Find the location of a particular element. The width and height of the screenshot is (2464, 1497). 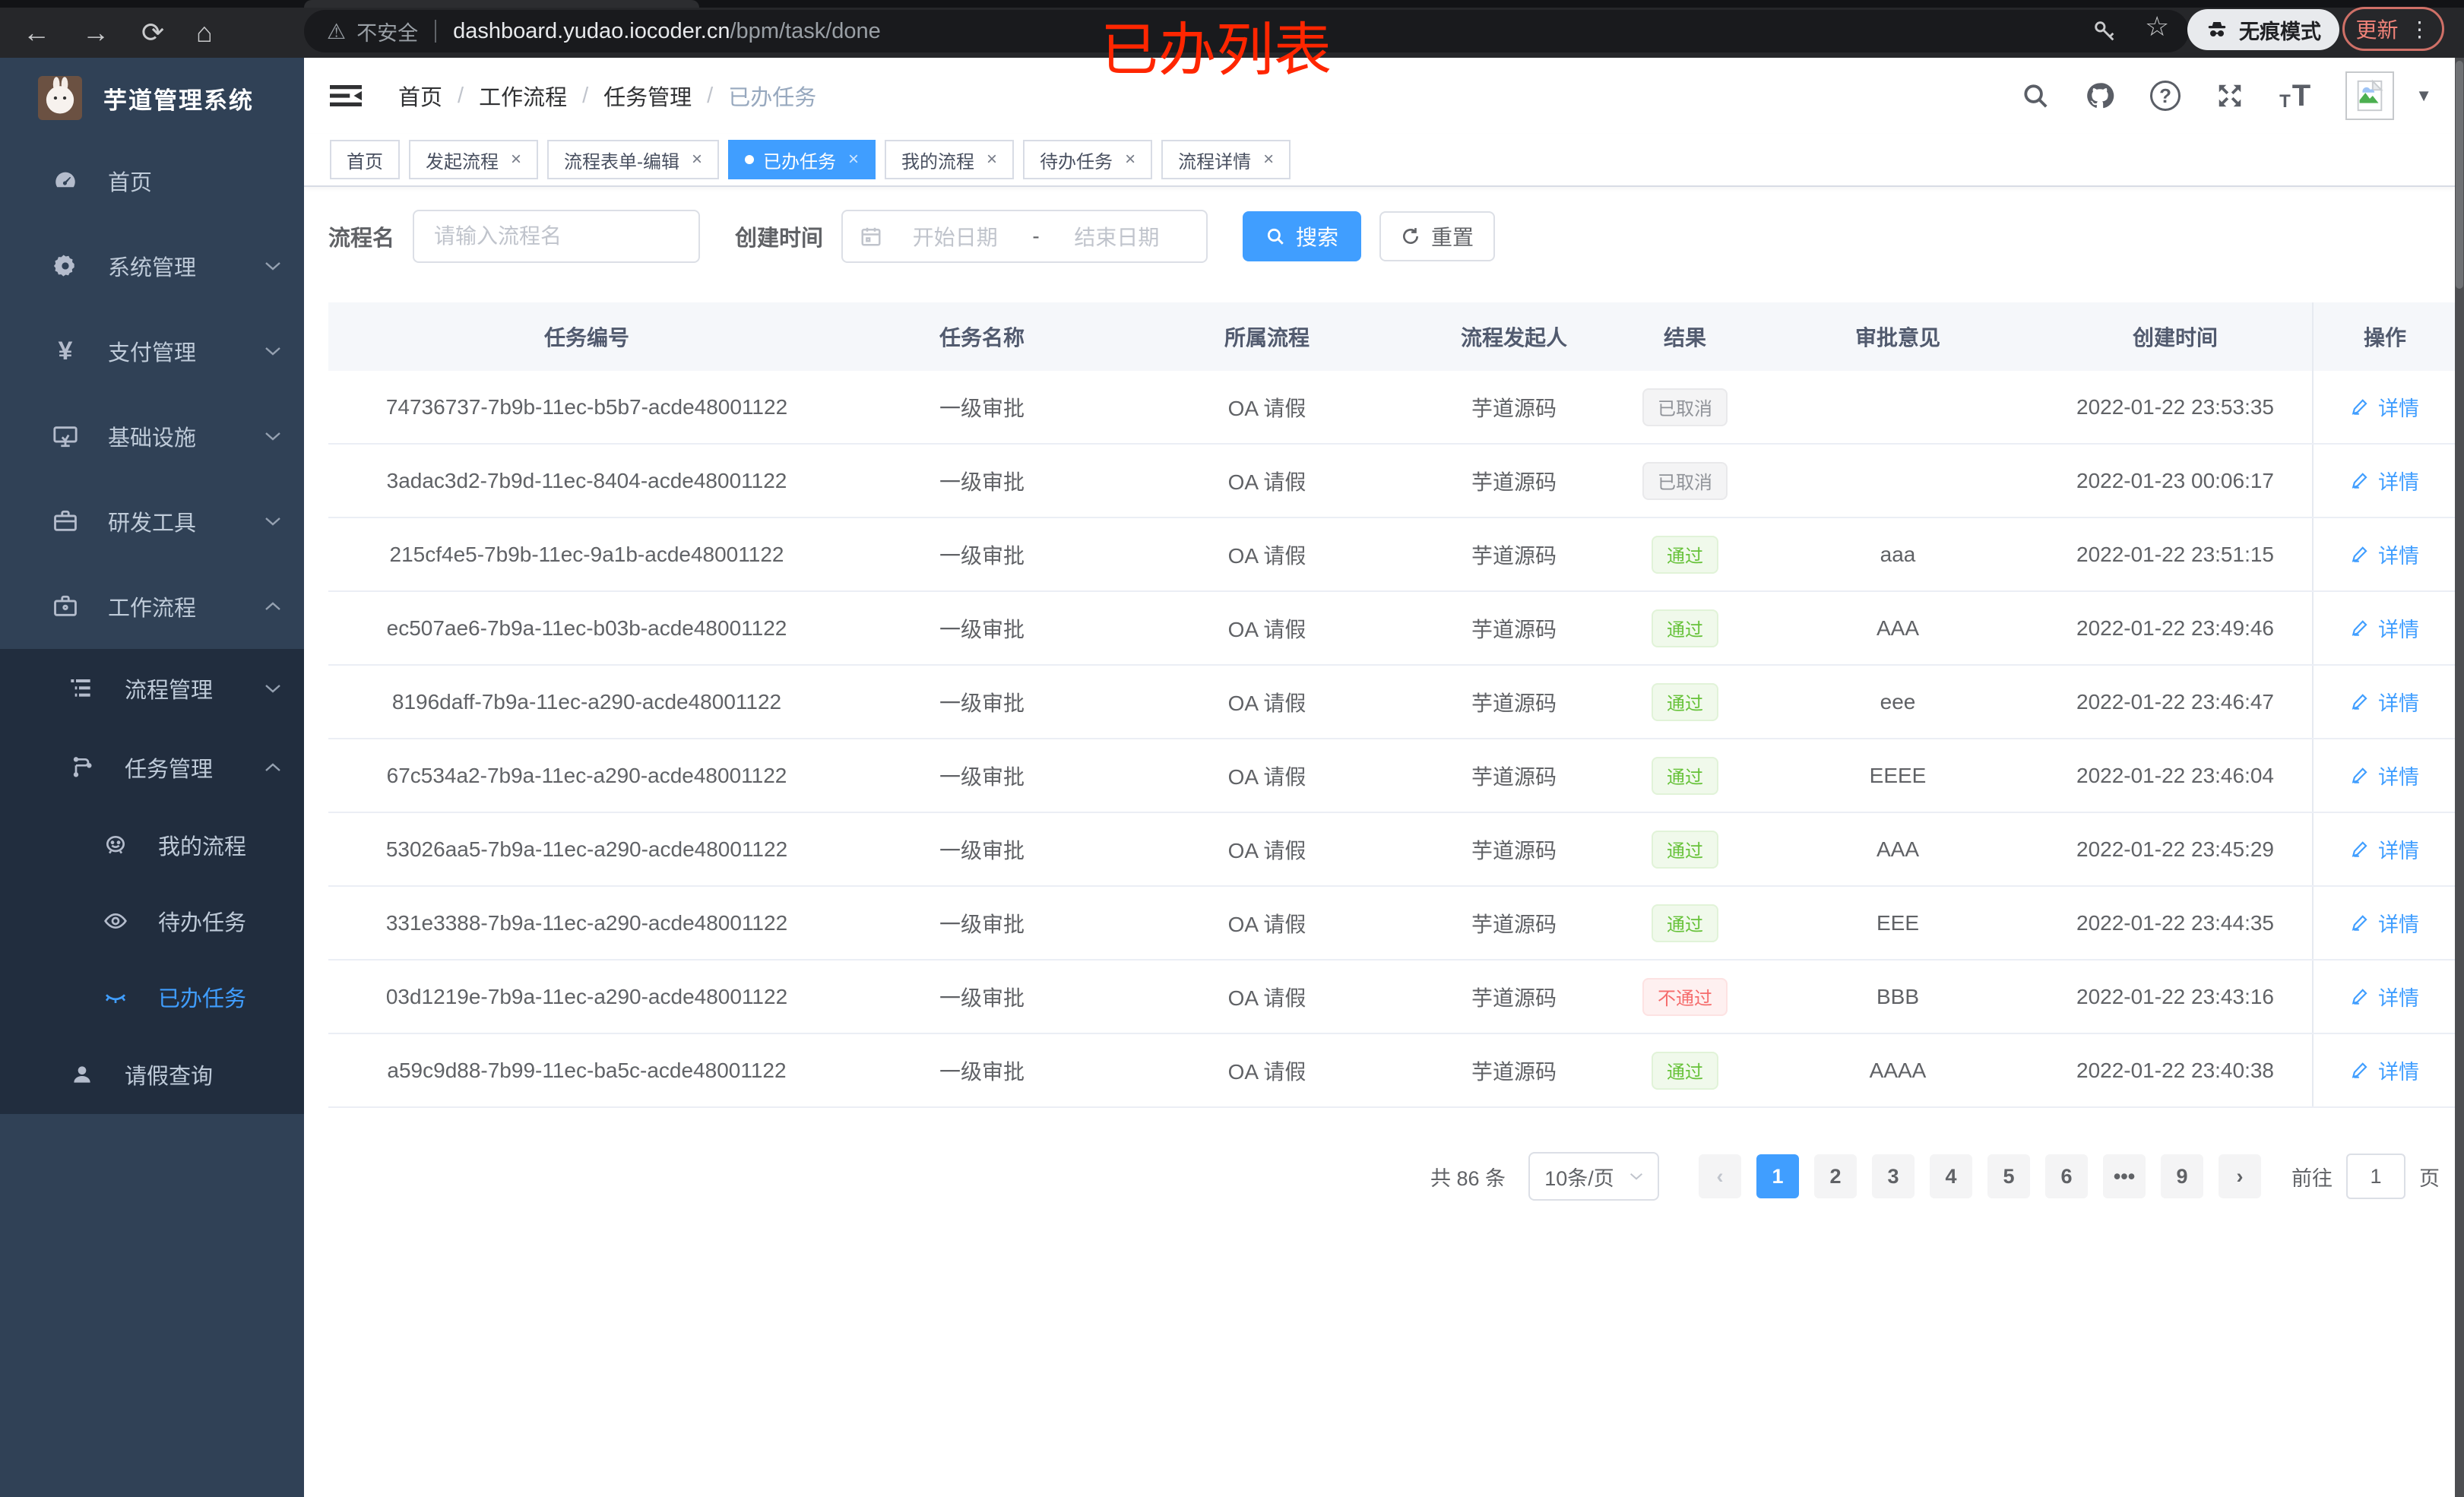

page-button-4: 4 is located at coordinates (1951, 1176).